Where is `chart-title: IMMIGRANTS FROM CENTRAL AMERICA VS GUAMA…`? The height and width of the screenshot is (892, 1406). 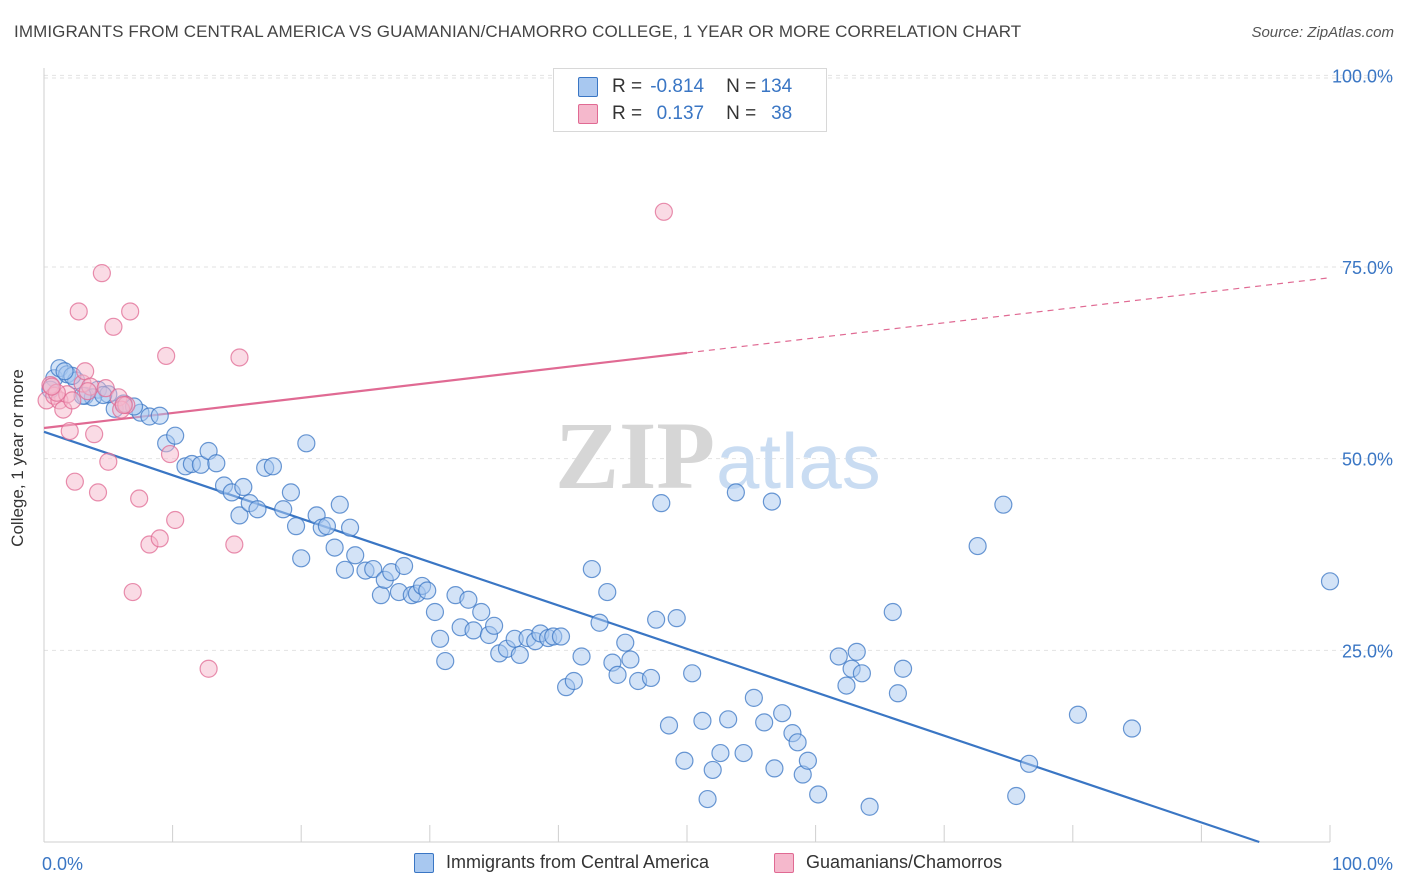 chart-title: IMMIGRANTS FROM CENTRAL AMERICA VS GUAMA… is located at coordinates (518, 31).